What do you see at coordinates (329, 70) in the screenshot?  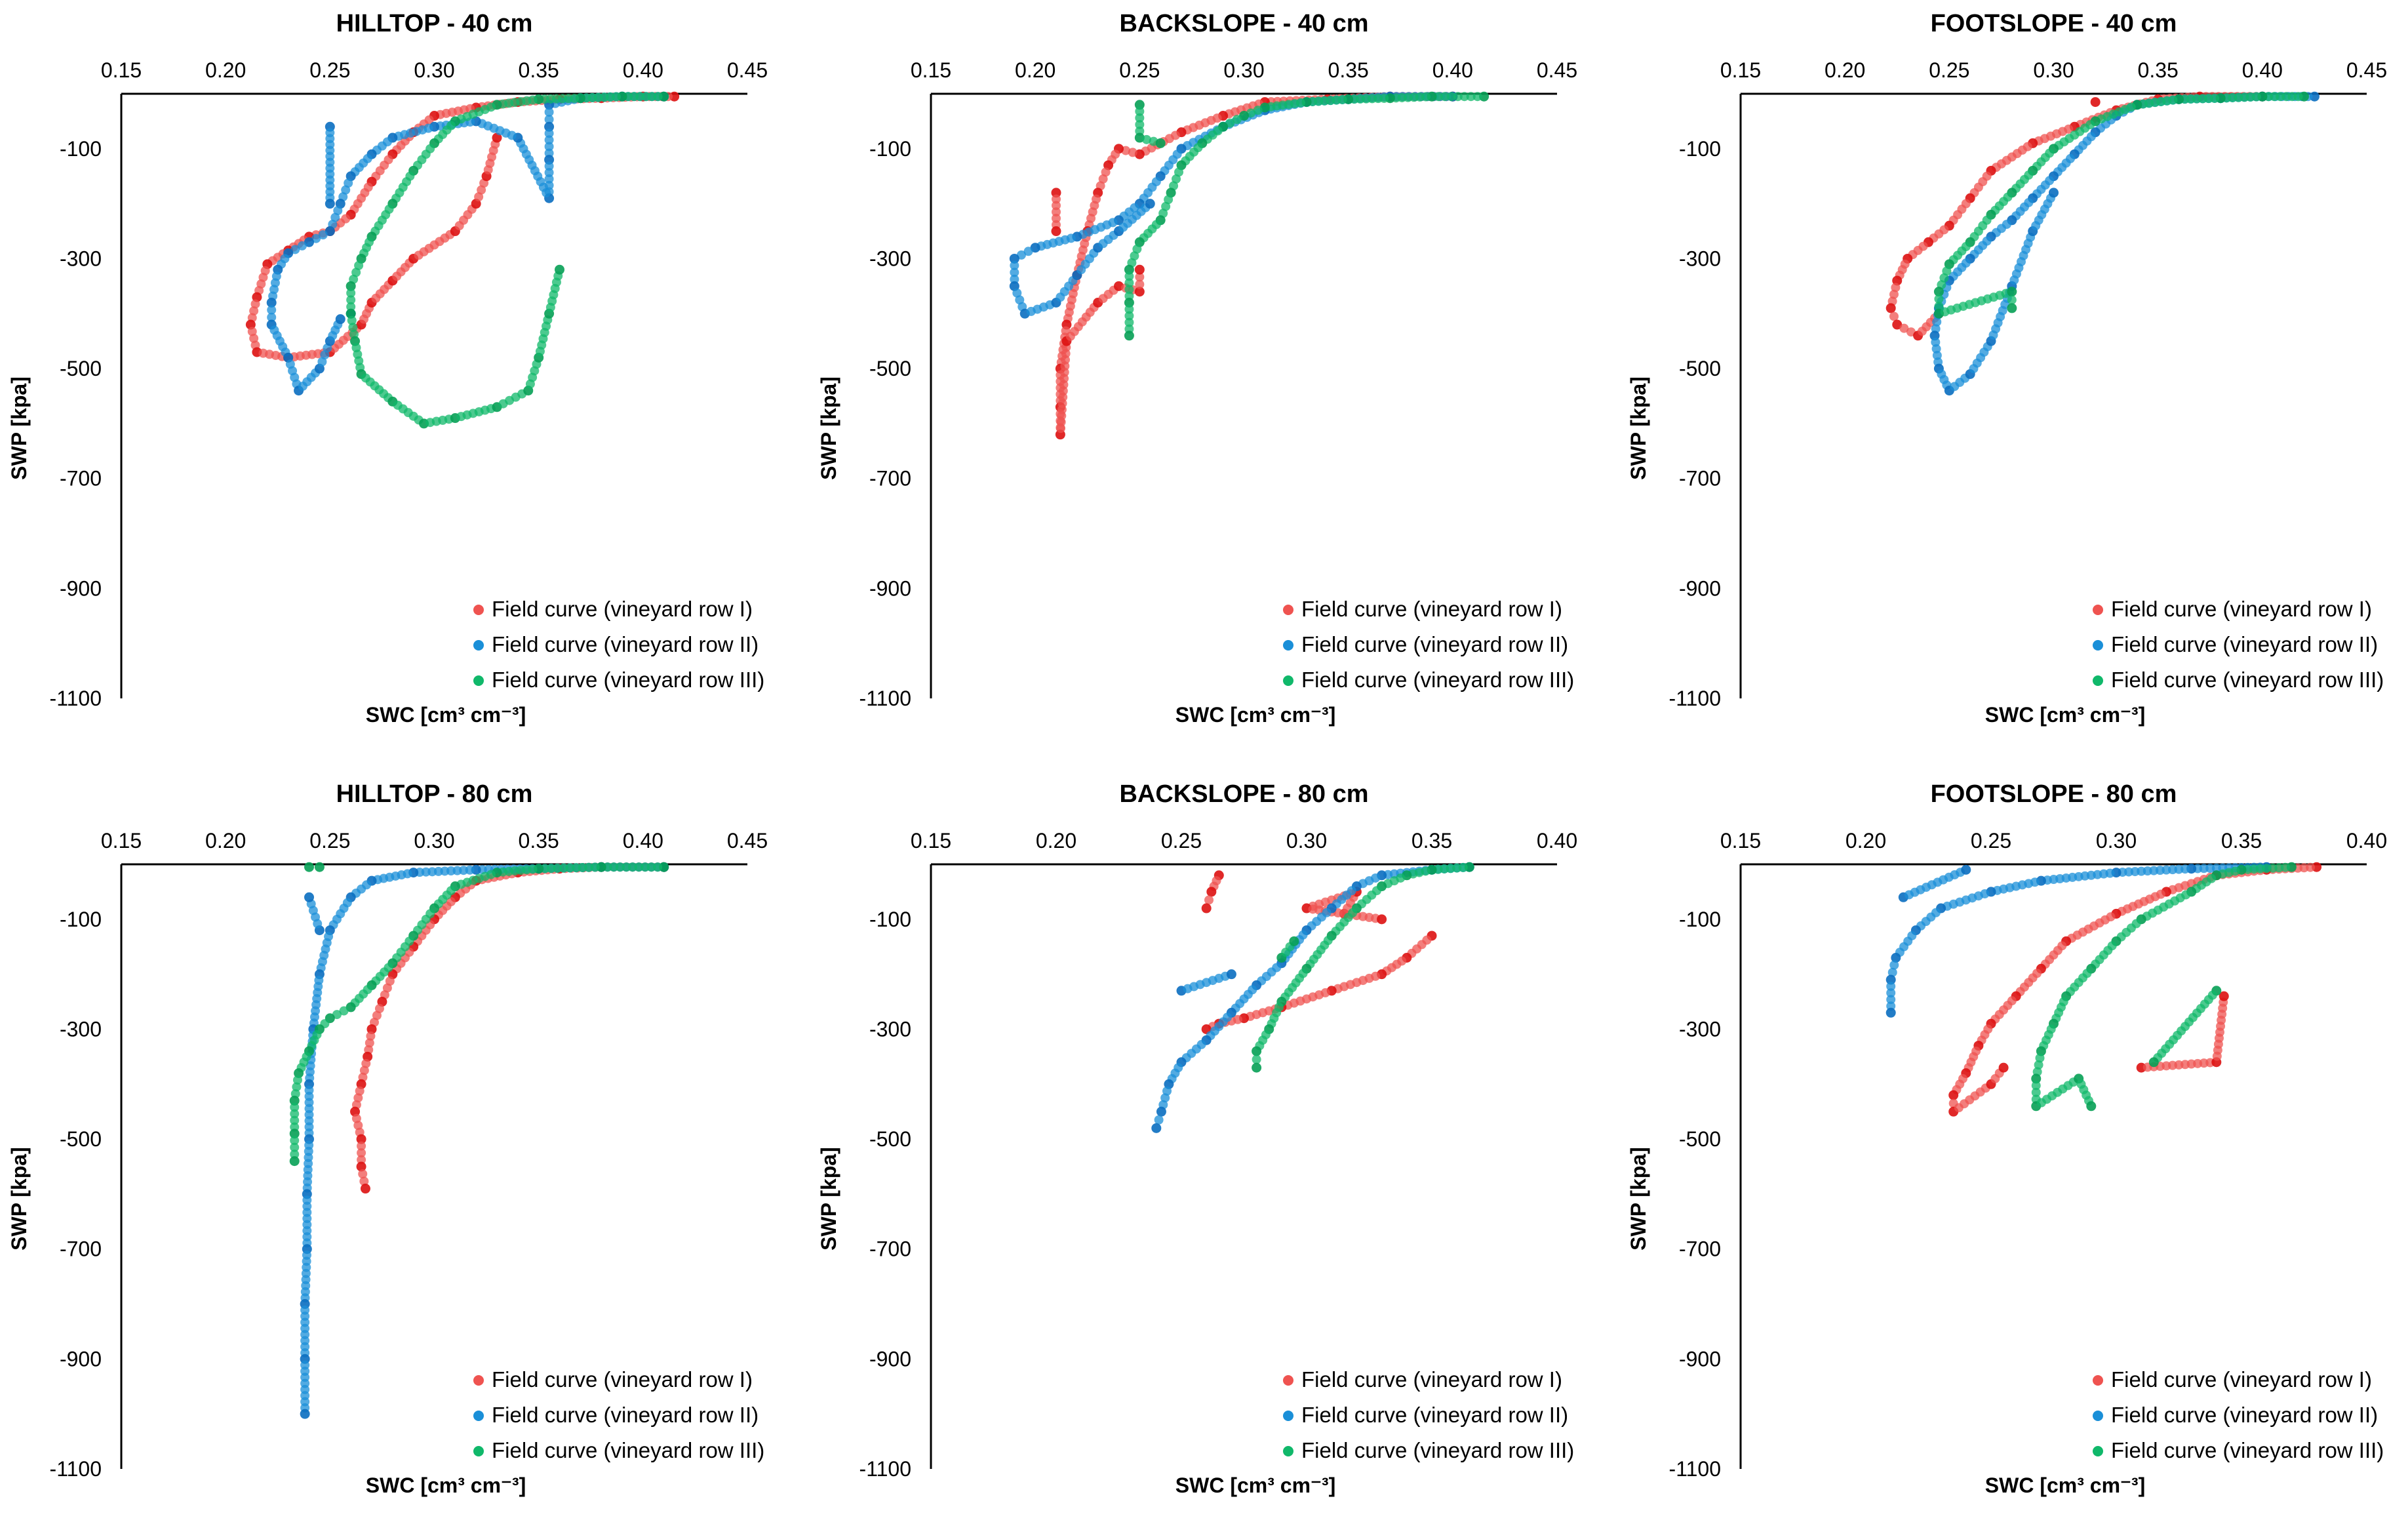 I see `x-tick-label: 0.25` at bounding box center [329, 70].